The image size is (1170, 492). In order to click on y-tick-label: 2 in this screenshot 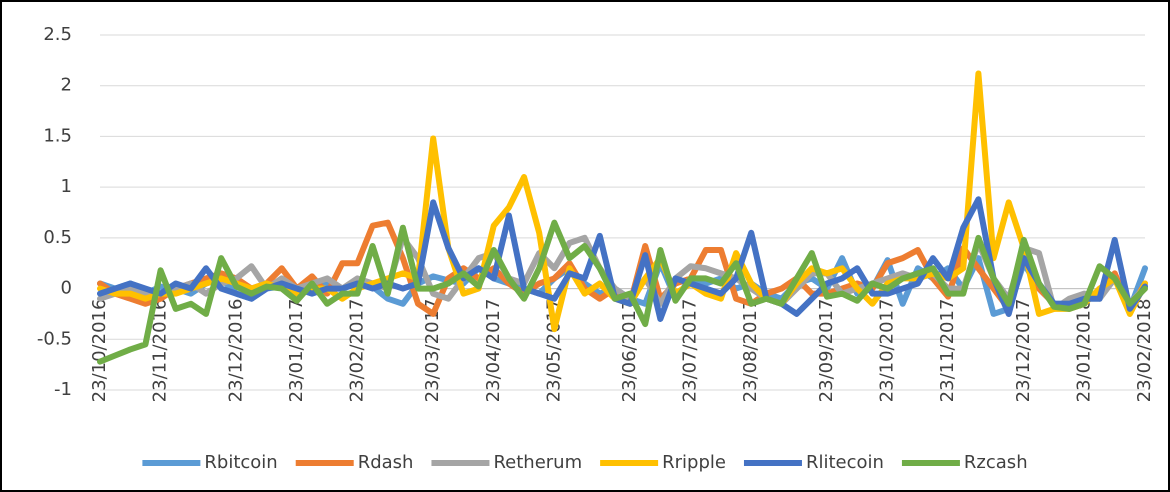, I will do `click(66, 85)`.